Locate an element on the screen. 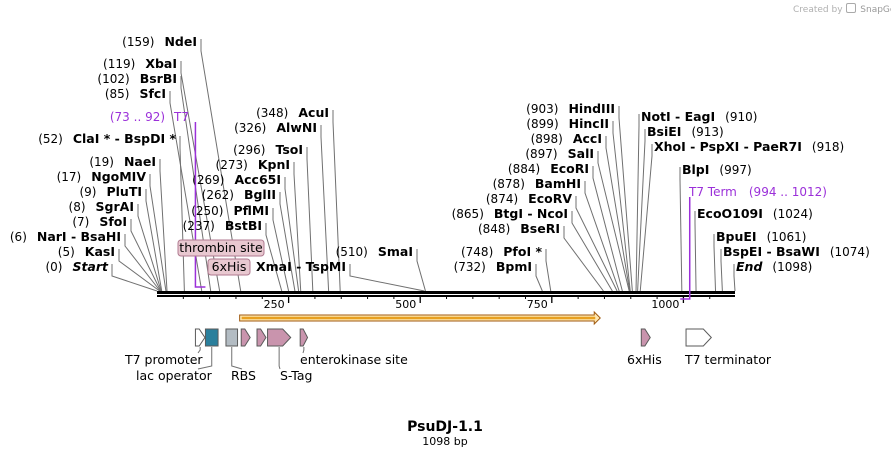 This screenshot has height=457, width=891. enzyme-position: (17) is located at coordinates (69, 177).